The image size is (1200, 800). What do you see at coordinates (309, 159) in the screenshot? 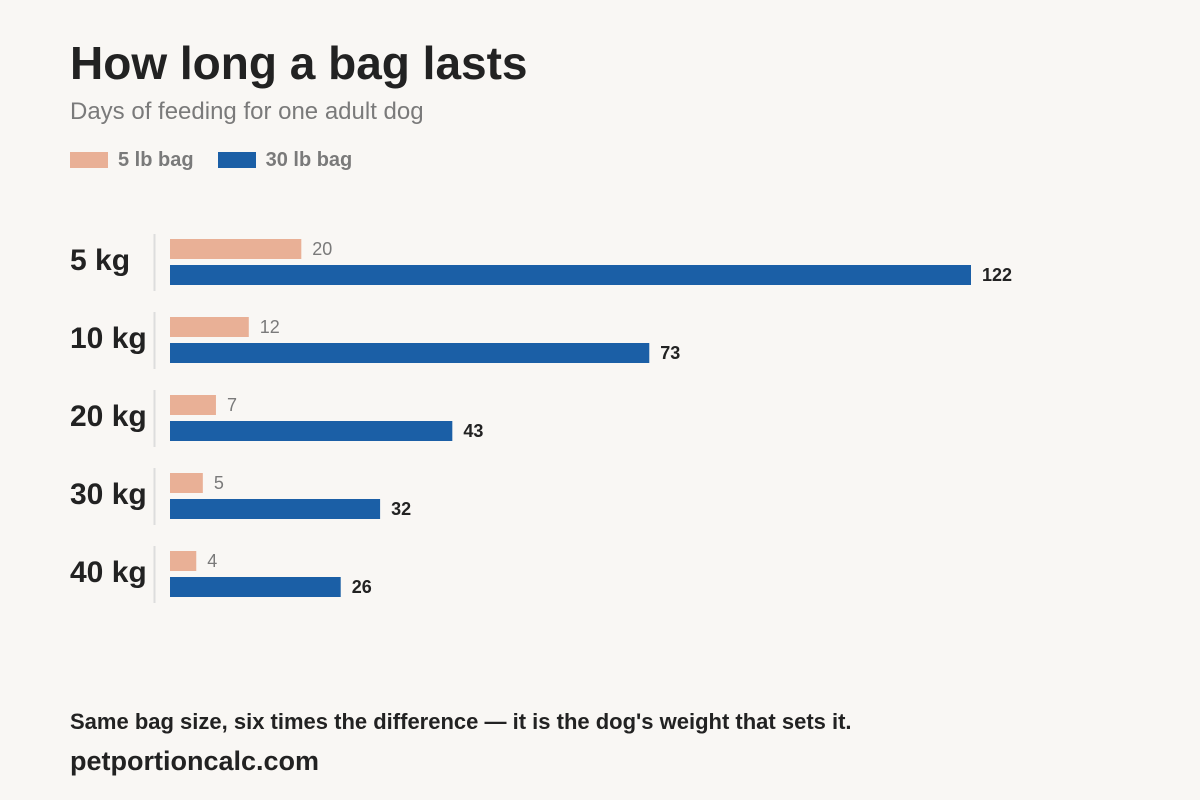
I see `legend-label-large-bag: 30 lb bag` at bounding box center [309, 159].